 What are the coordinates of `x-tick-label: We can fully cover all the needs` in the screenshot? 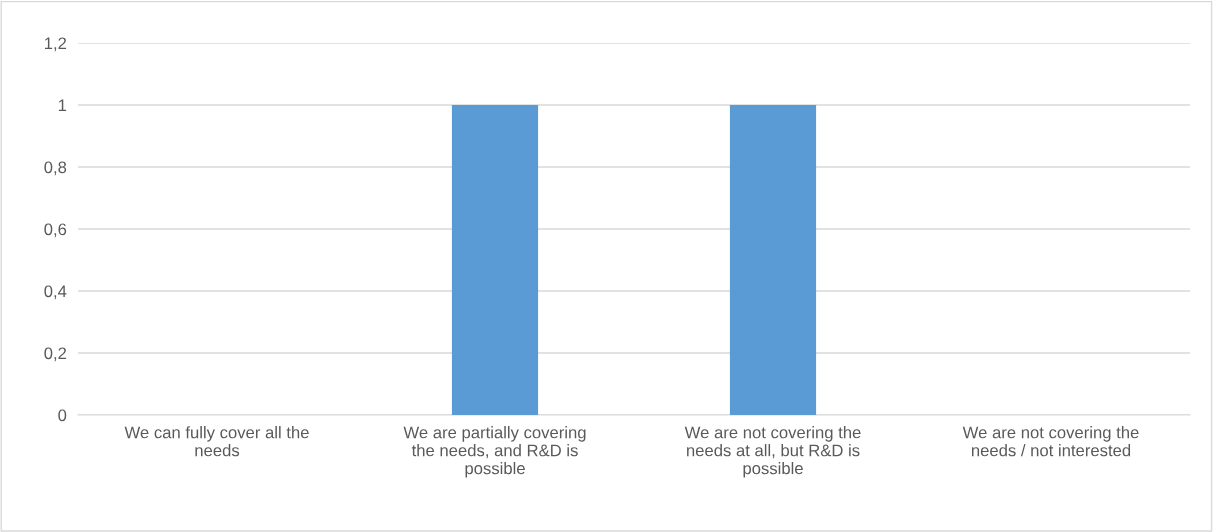 It's located at (216, 441).